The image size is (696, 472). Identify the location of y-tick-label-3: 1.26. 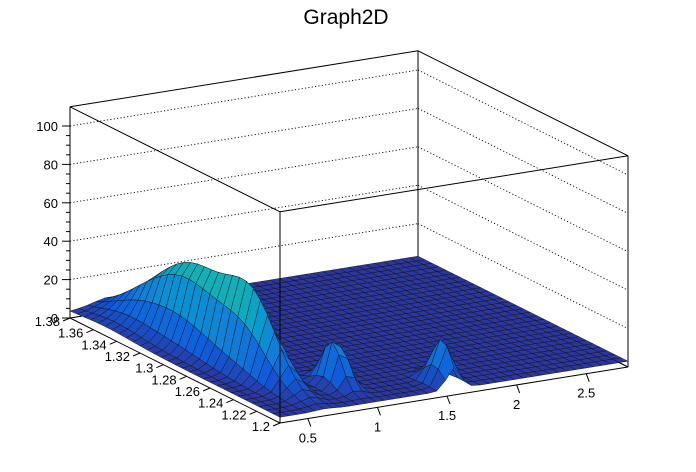
(187, 391).